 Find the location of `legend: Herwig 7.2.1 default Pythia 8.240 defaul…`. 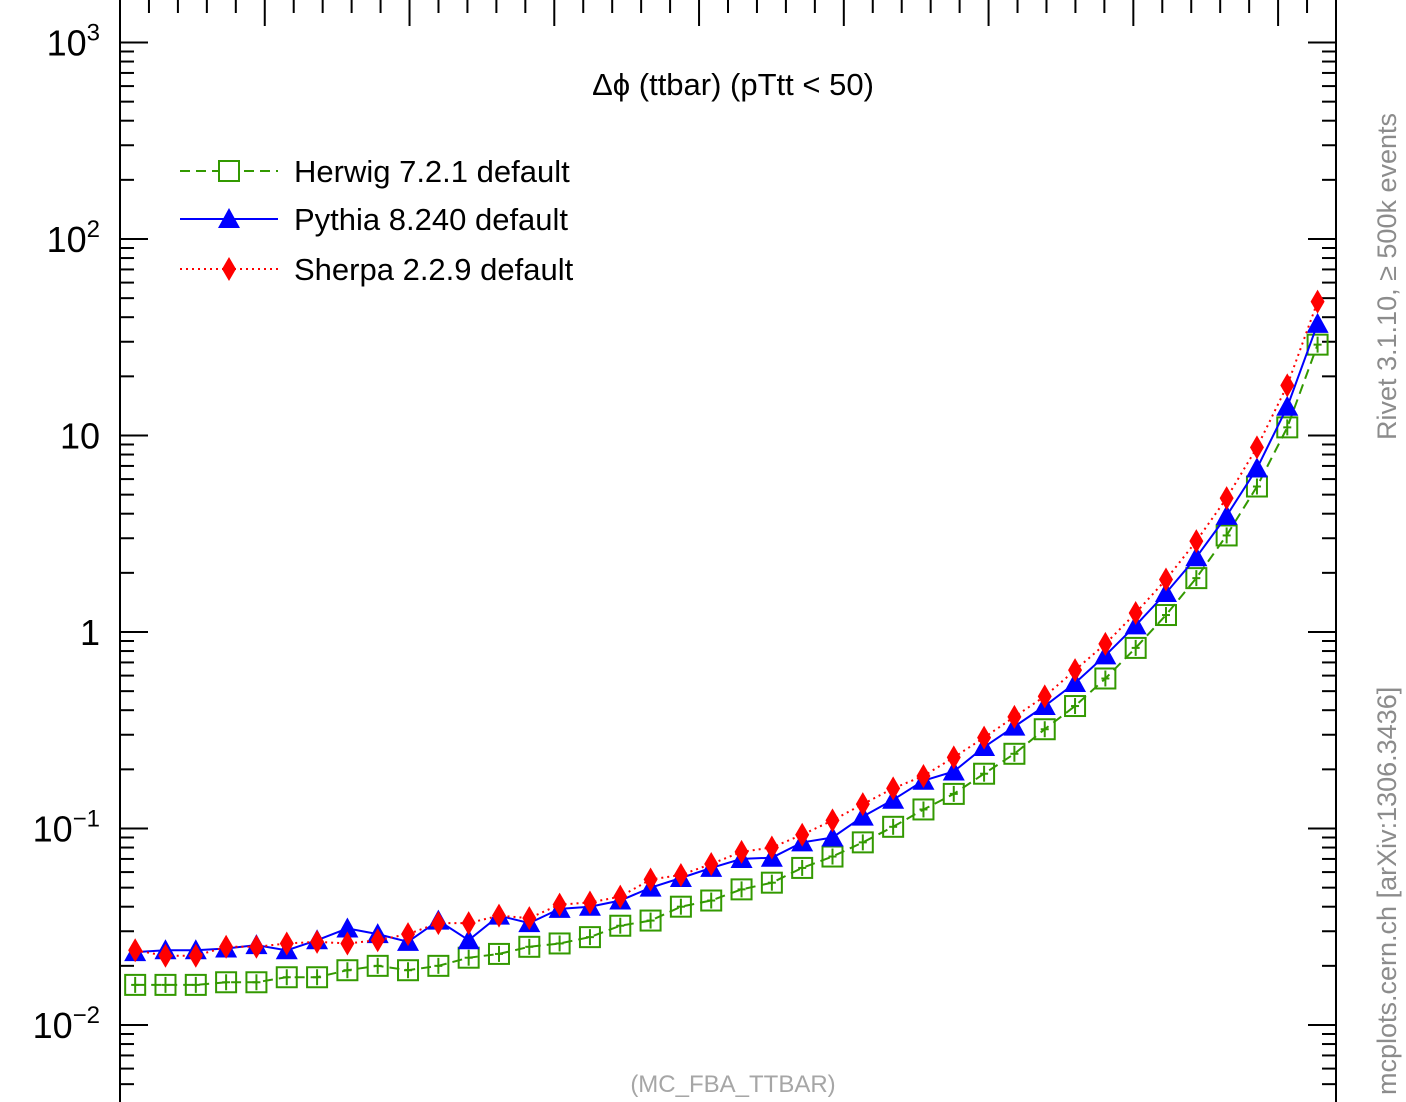

legend: Herwig 7.2.1 default Pythia 8.240 defaul… is located at coordinates (377, 220).